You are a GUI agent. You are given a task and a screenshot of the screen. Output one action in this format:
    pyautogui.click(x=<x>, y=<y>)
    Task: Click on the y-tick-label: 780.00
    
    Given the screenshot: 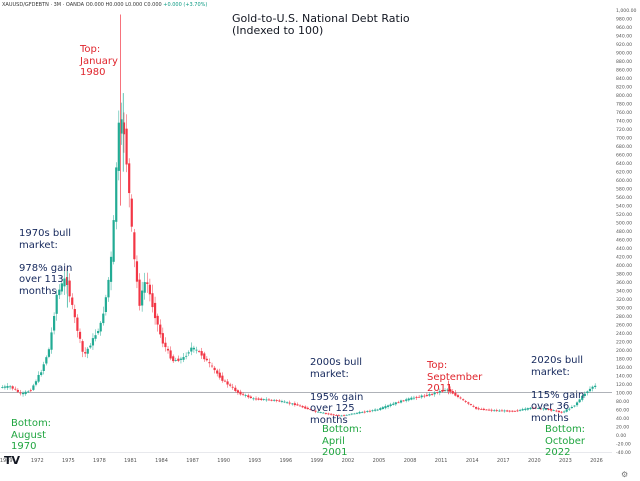 What is the action you would take?
    pyautogui.click(x=624, y=104)
    